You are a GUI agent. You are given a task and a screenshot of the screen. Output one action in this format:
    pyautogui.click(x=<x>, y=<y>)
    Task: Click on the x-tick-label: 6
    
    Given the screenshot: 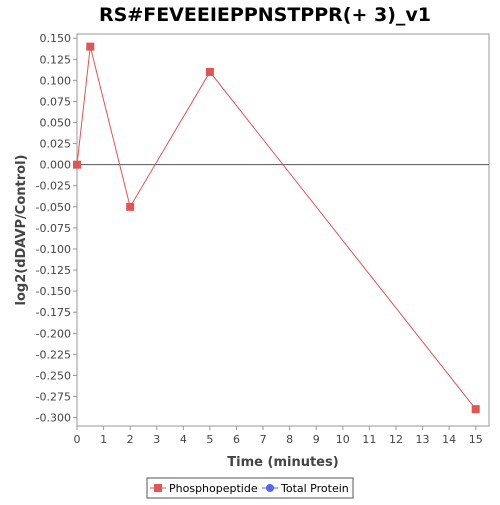 What is the action you would take?
    pyautogui.click(x=236, y=439)
    